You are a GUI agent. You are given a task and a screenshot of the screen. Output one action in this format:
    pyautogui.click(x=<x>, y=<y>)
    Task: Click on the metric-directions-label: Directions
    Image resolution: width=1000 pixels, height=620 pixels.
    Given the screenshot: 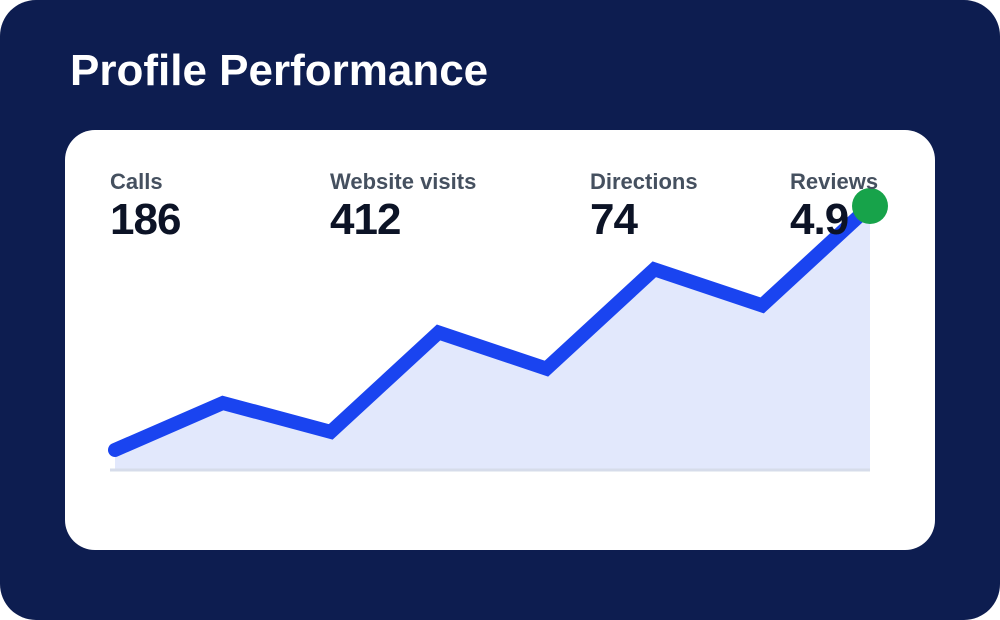 What is the action you would take?
    pyautogui.click(x=644, y=181)
    